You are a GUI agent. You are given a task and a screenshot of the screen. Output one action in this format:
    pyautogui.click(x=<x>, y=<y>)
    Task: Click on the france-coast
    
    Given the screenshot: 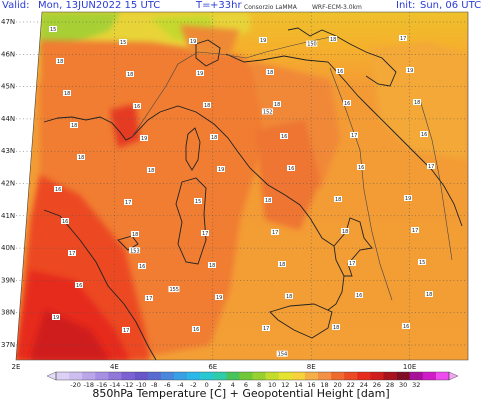 What is the action you would take?
    pyautogui.click(x=88, y=128)
    